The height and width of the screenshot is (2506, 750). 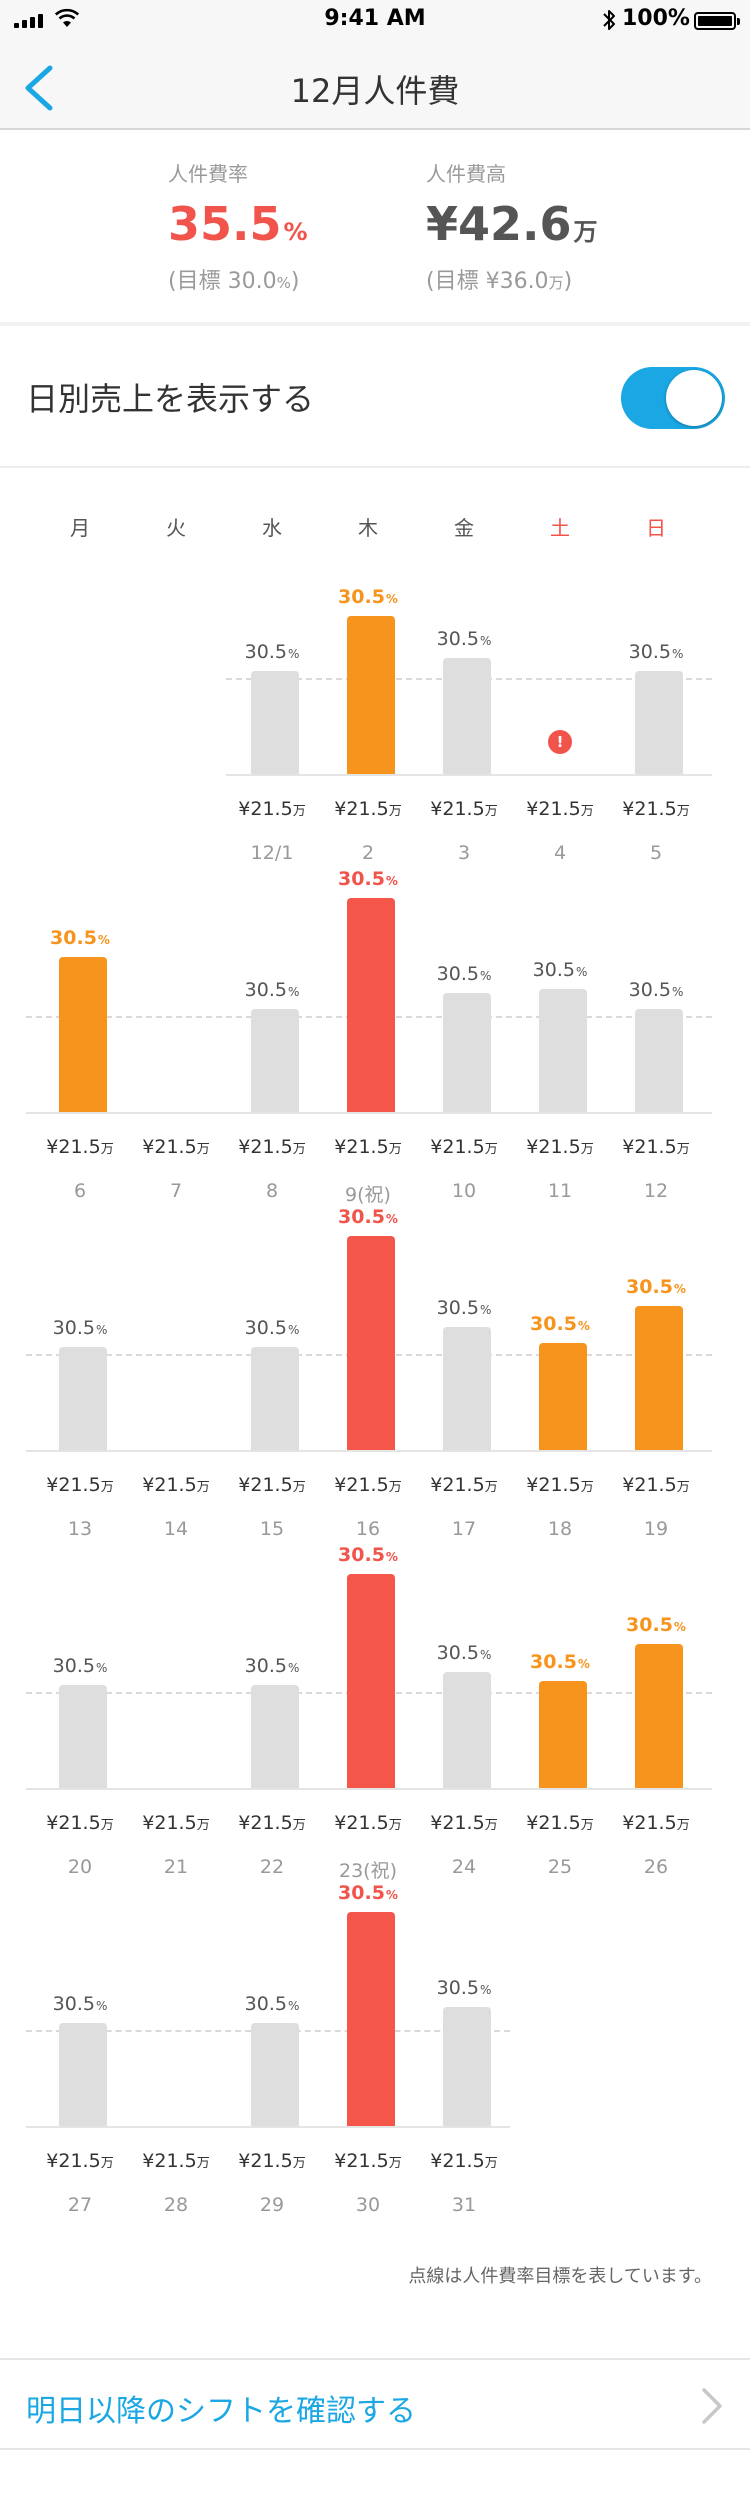 I want to click on day-date: 20, so click(x=80, y=1867).